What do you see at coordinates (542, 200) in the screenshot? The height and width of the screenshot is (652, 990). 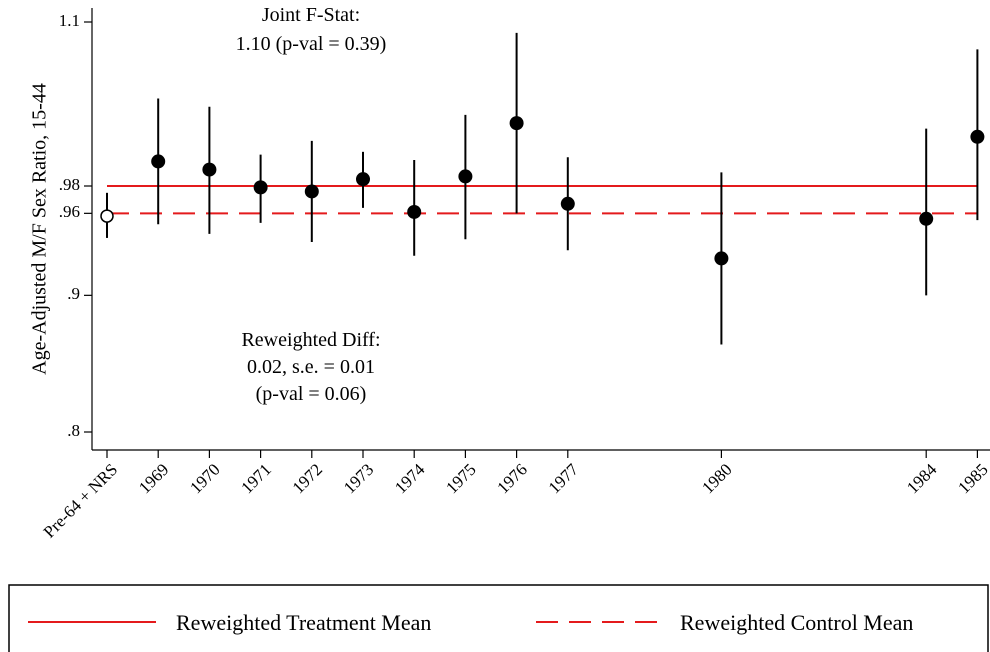 I see `reference-lines` at bounding box center [542, 200].